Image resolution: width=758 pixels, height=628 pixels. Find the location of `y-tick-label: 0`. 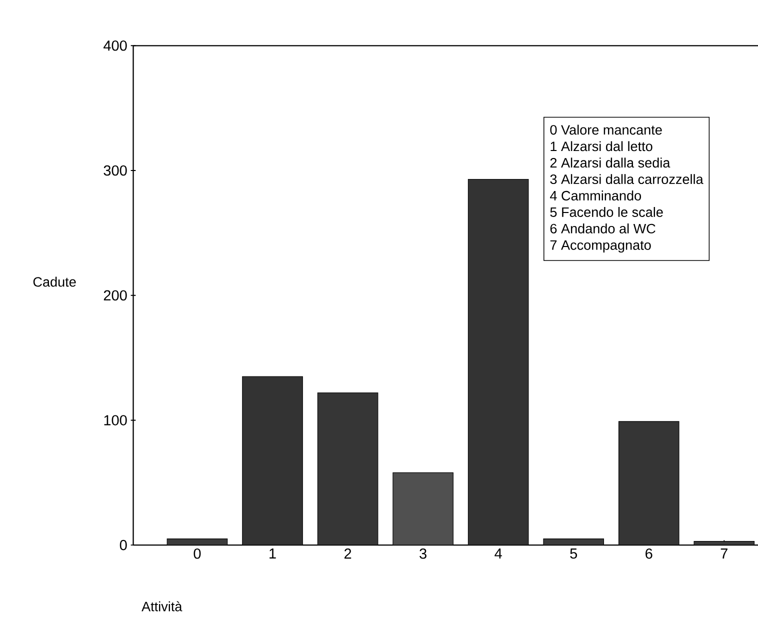

y-tick-label: 0 is located at coordinates (123, 545).